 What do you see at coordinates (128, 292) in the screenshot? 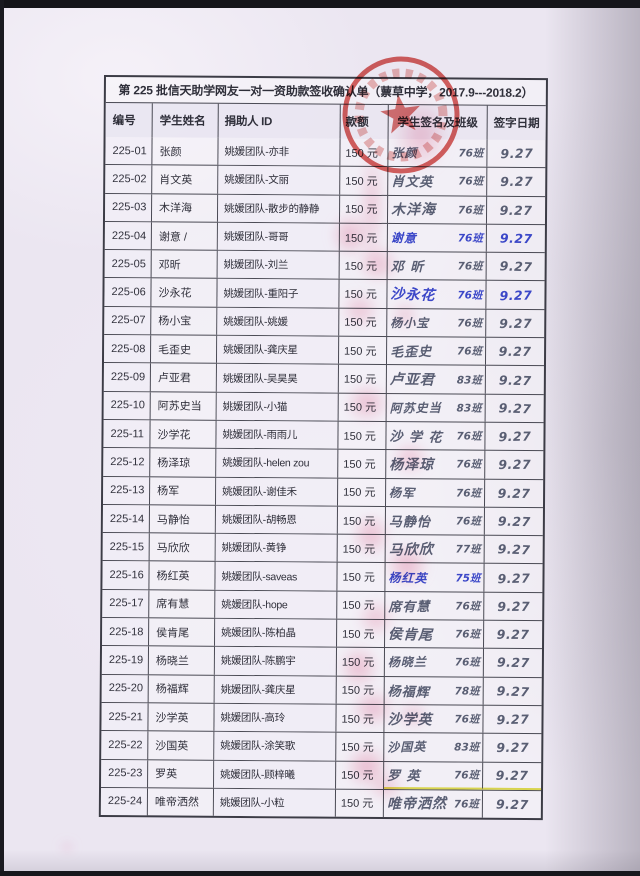
I see `cell-number: 225-06` at bounding box center [128, 292].